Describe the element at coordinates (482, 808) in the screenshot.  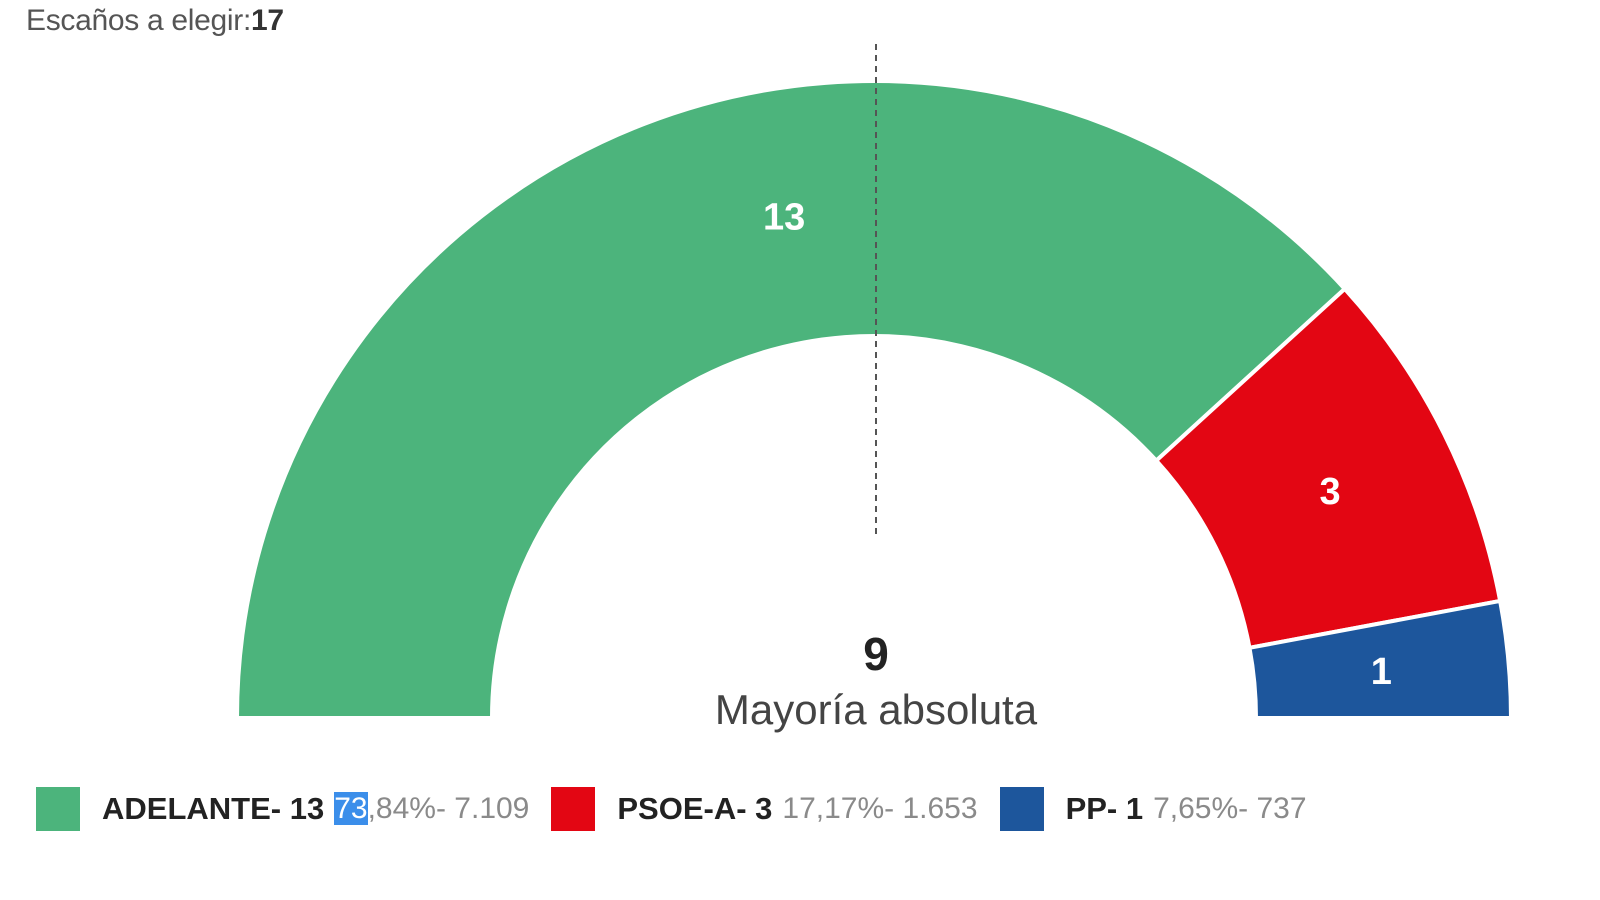
I see `legend-votes-adelante: - 7.109` at that location.